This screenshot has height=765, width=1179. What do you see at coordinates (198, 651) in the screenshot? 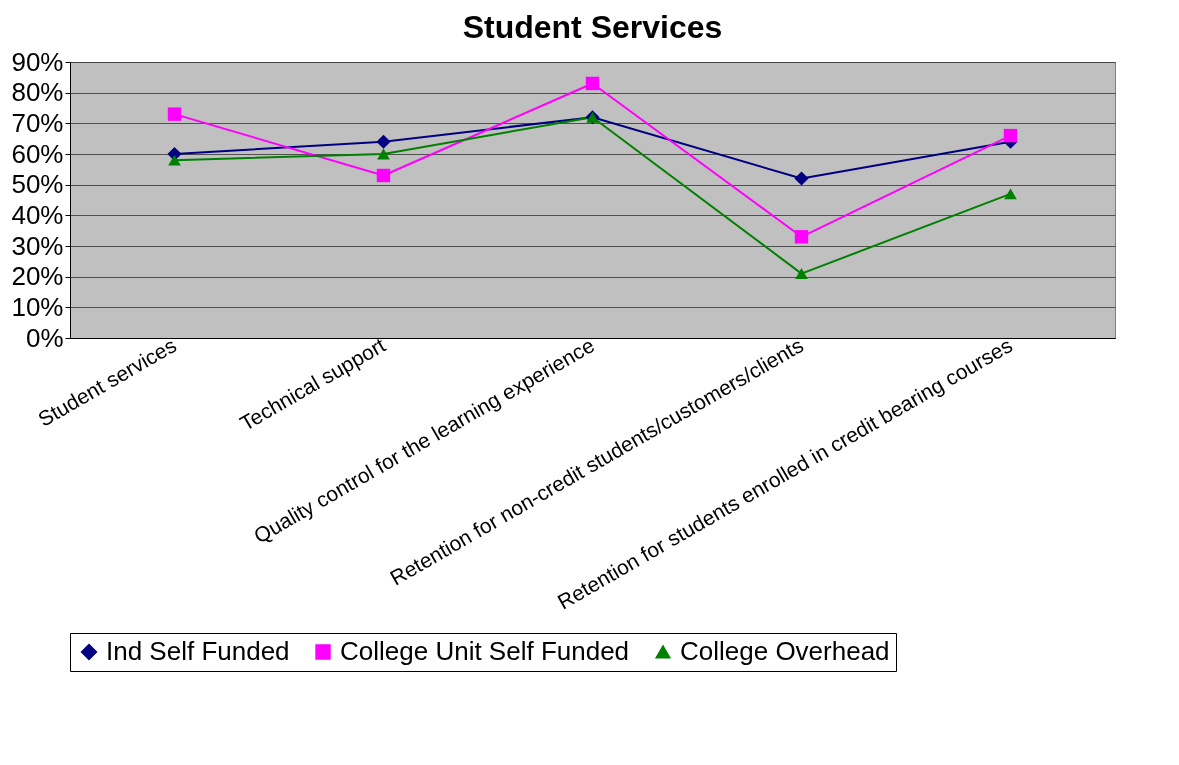
I see `legend-label: Ind Self Funded` at bounding box center [198, 651].